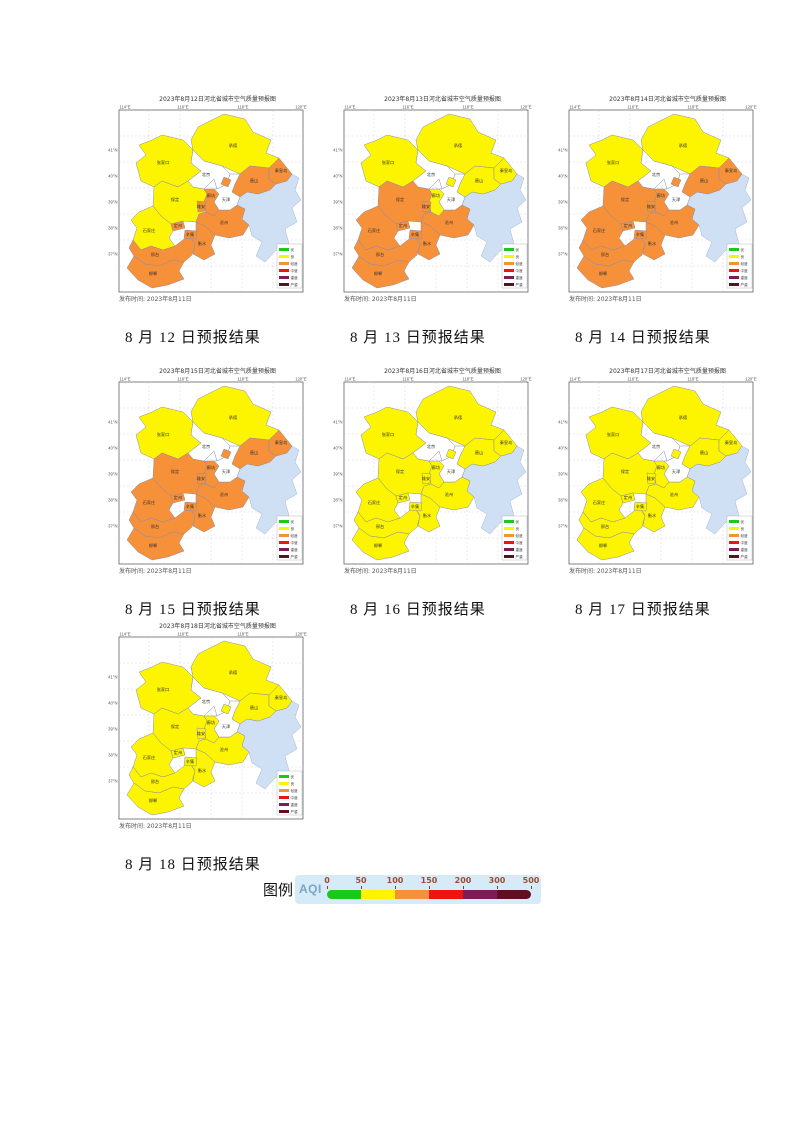 Image resolution: width=793 pixels, height=1122 pixels. What do you see at coordinates (739, 538) in the screenshot?
I see `inmap-legend-box` at bounding box center [739, 538].